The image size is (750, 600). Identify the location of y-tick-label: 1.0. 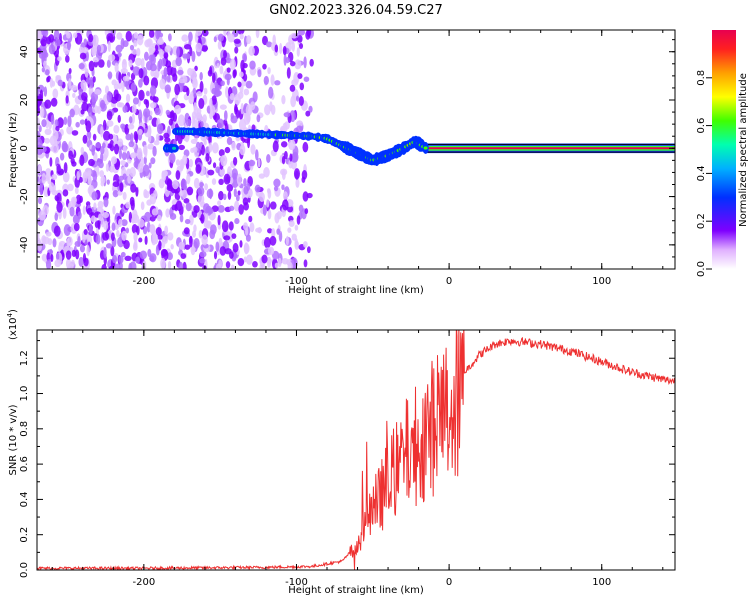
(24, 394).